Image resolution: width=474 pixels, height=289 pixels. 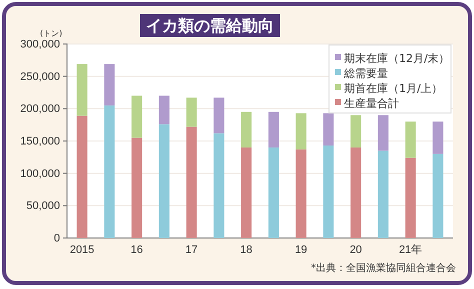 I want to click on y-tick-label: 150,000, so click(x=40, y=142).